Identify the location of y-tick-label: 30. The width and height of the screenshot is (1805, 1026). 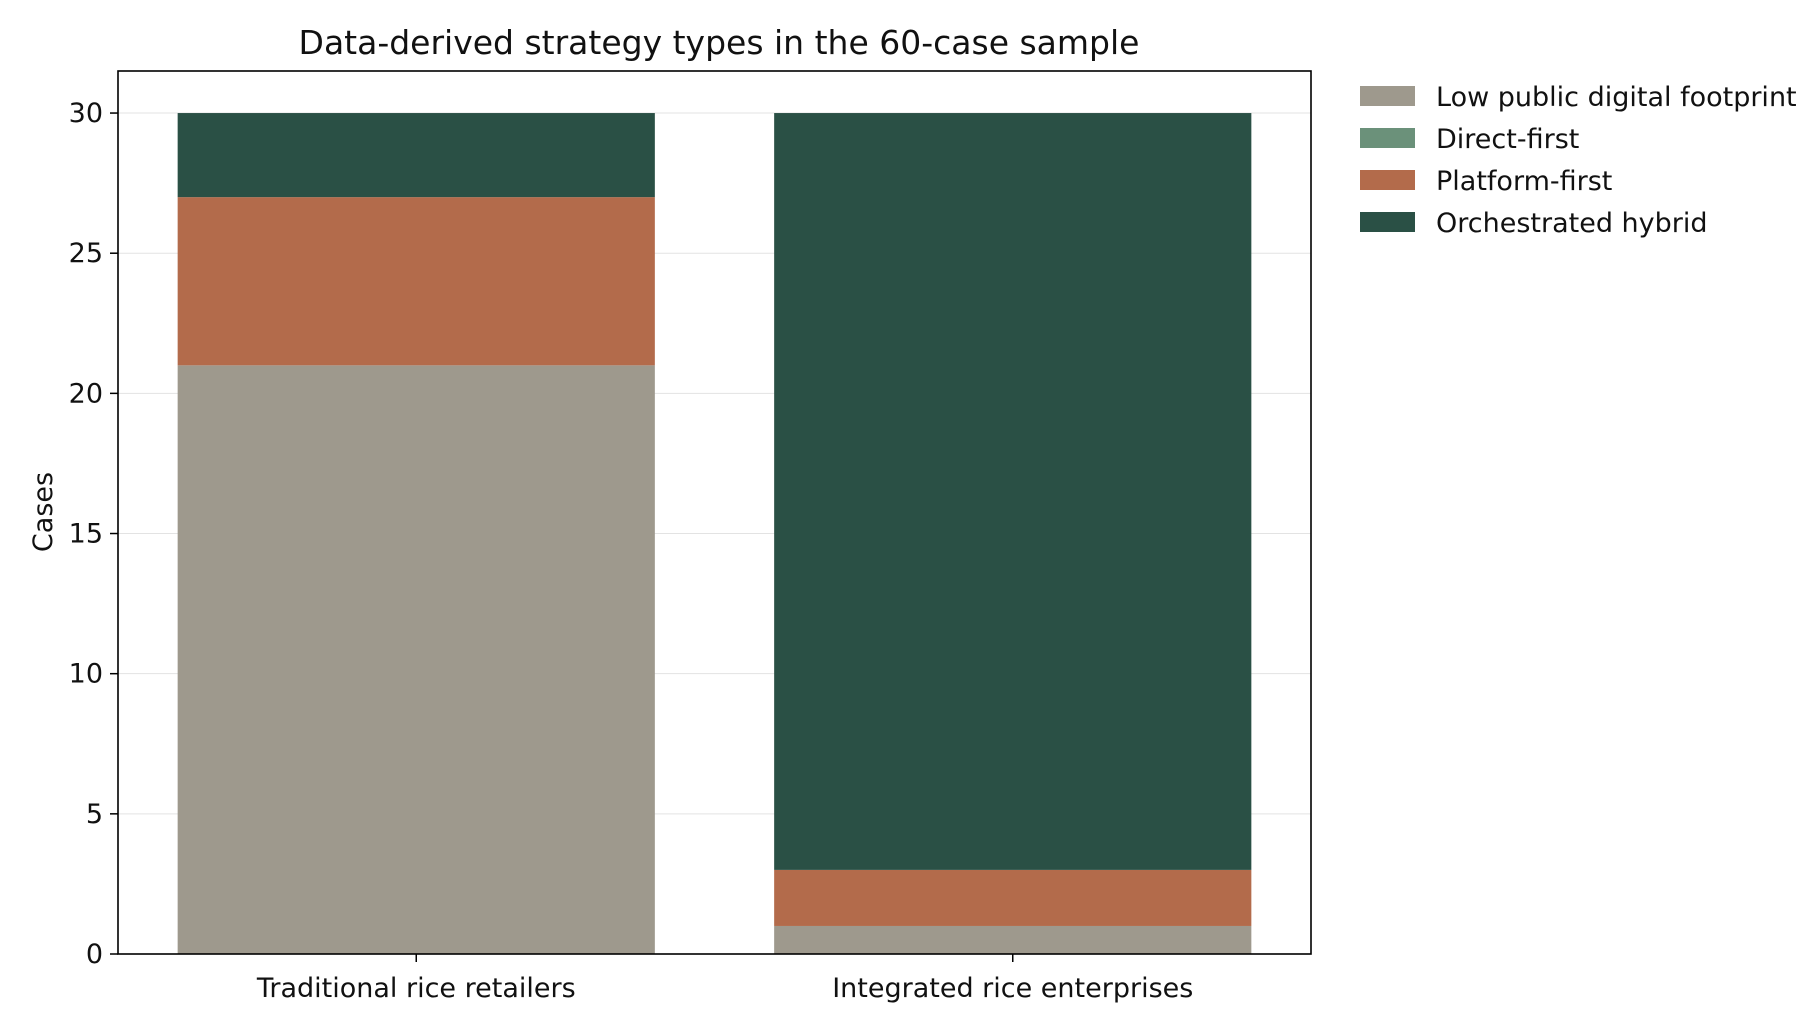
(86, 113).